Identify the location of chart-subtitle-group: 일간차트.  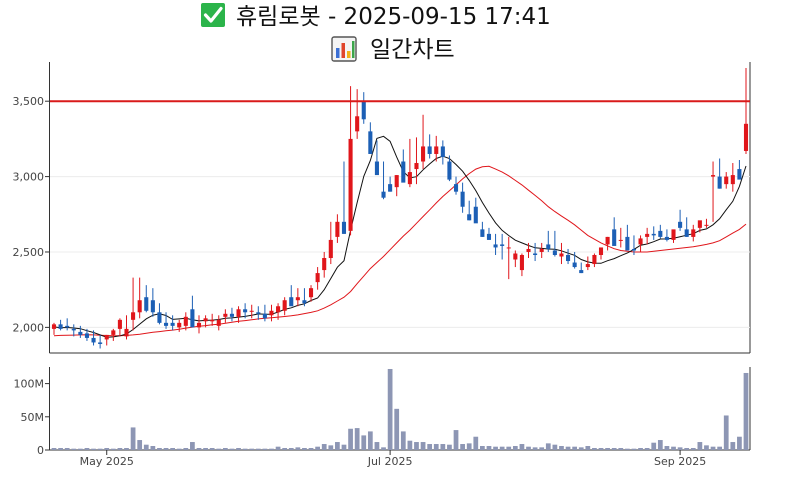
(393, 49).